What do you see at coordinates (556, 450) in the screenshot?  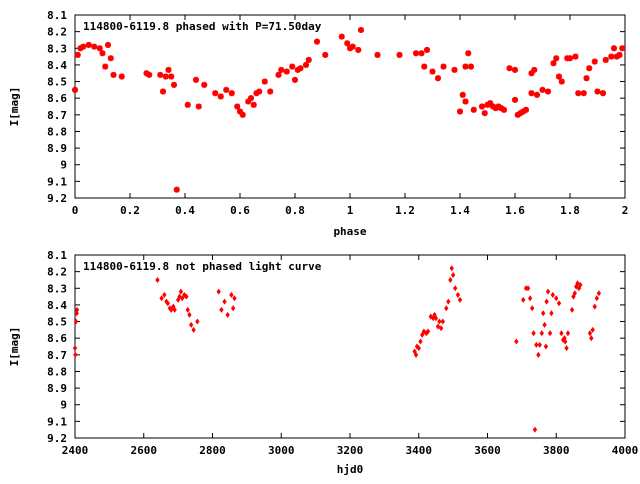 I see `unphased-x-tick-label: 3800` at bounding box center [556, 450].